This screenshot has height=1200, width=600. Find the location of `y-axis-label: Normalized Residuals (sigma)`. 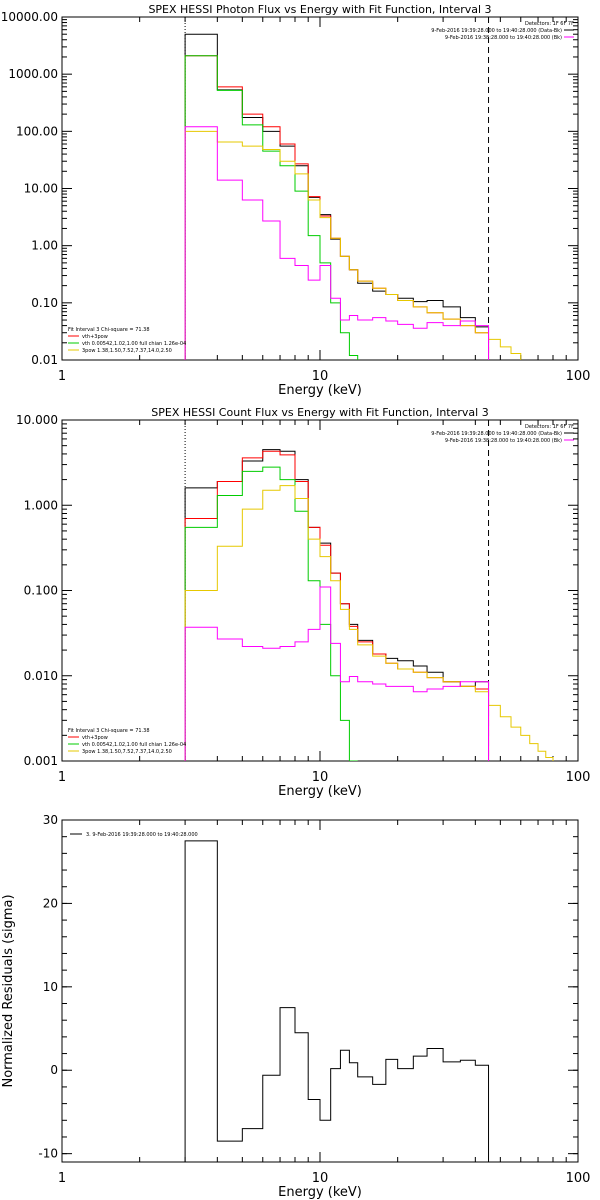

y-axis-label: Normalized Residuals (sigma) is located at coordinates (8, 990).